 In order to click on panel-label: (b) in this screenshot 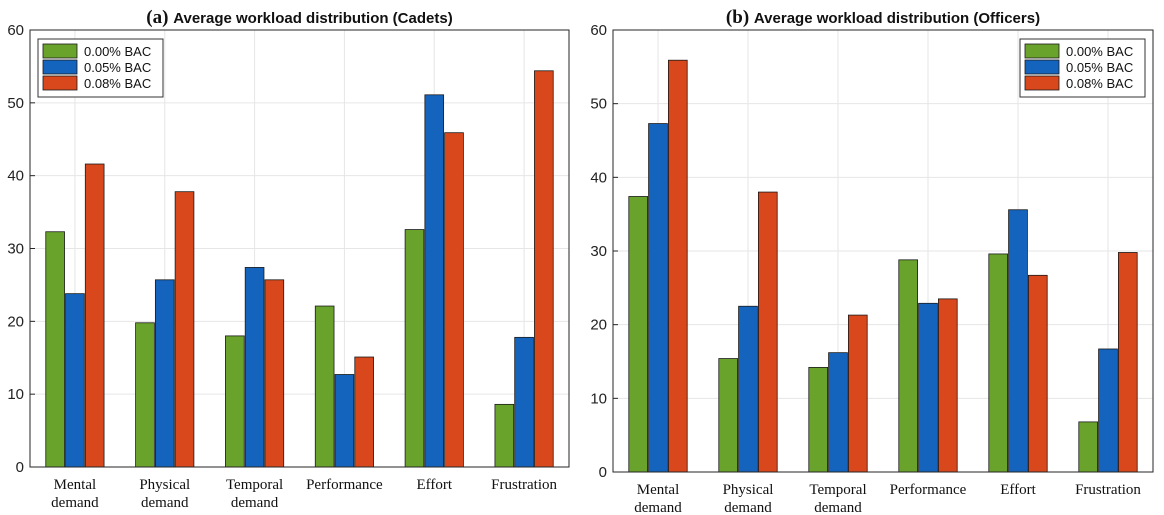, I will do `click(740, 17)`.